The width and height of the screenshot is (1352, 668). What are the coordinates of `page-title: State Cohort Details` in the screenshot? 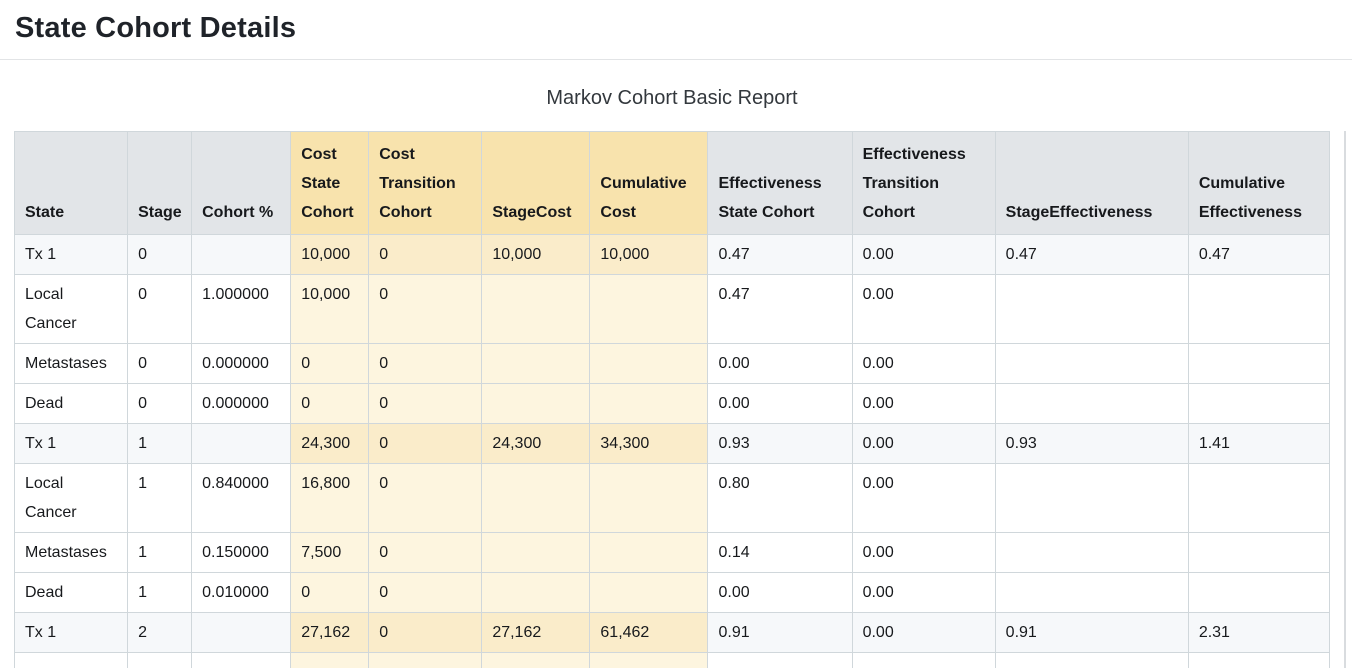 It's located at (156, 28).